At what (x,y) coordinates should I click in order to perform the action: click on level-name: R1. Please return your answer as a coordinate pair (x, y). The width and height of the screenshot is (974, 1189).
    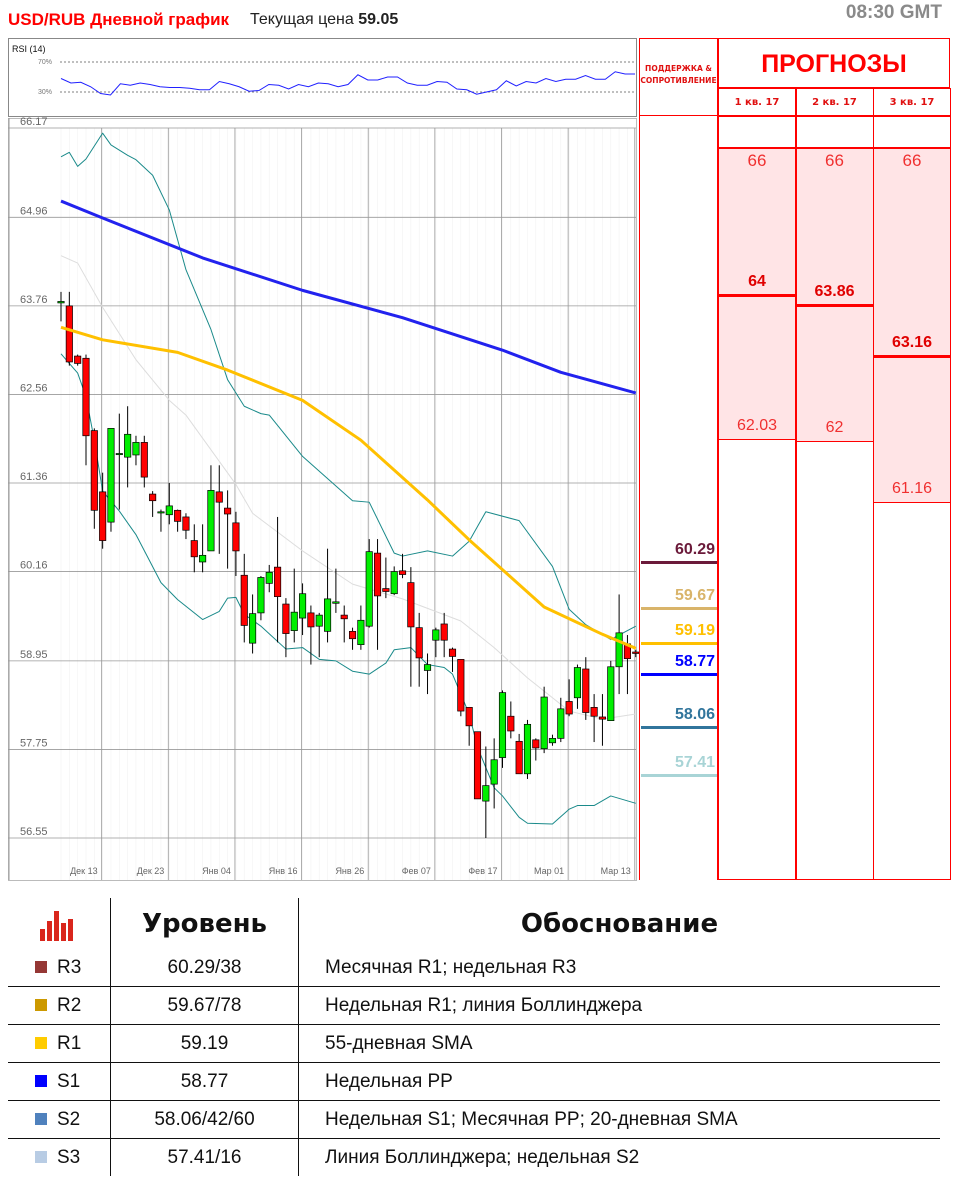
    Looking at the image, I should click on (69, 1043).